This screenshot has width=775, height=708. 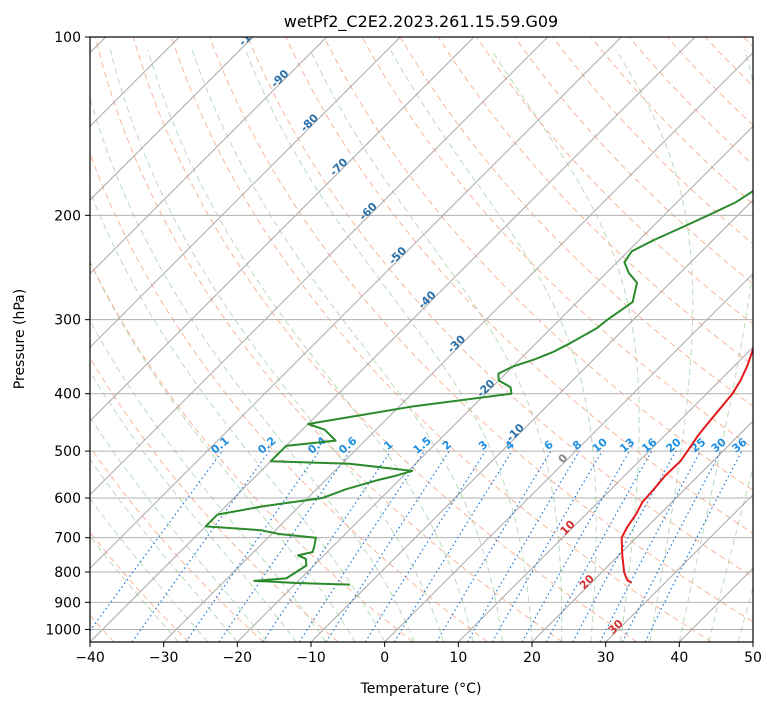 What do you see at coordinates (220, 445) in the screenshot?
I see `mixing-ratio-label: 0.1` at bounding box center [220, 445].